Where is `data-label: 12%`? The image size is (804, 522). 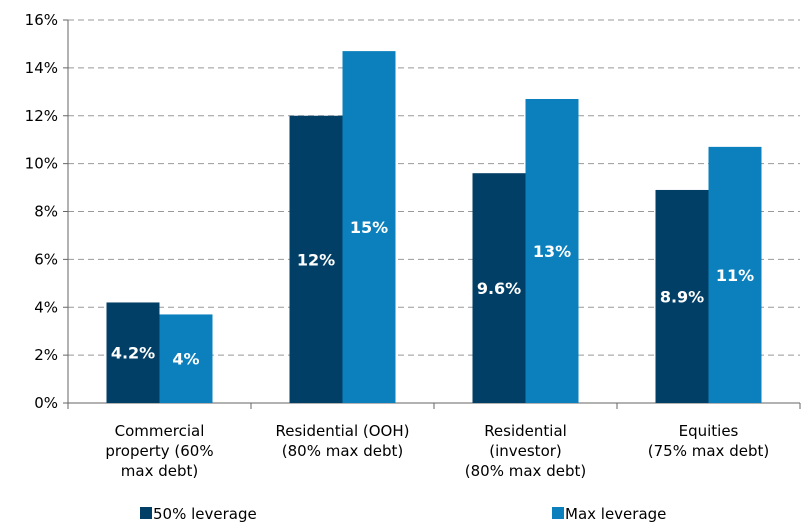 data-label: 12% is located at coordinates (316, 259).